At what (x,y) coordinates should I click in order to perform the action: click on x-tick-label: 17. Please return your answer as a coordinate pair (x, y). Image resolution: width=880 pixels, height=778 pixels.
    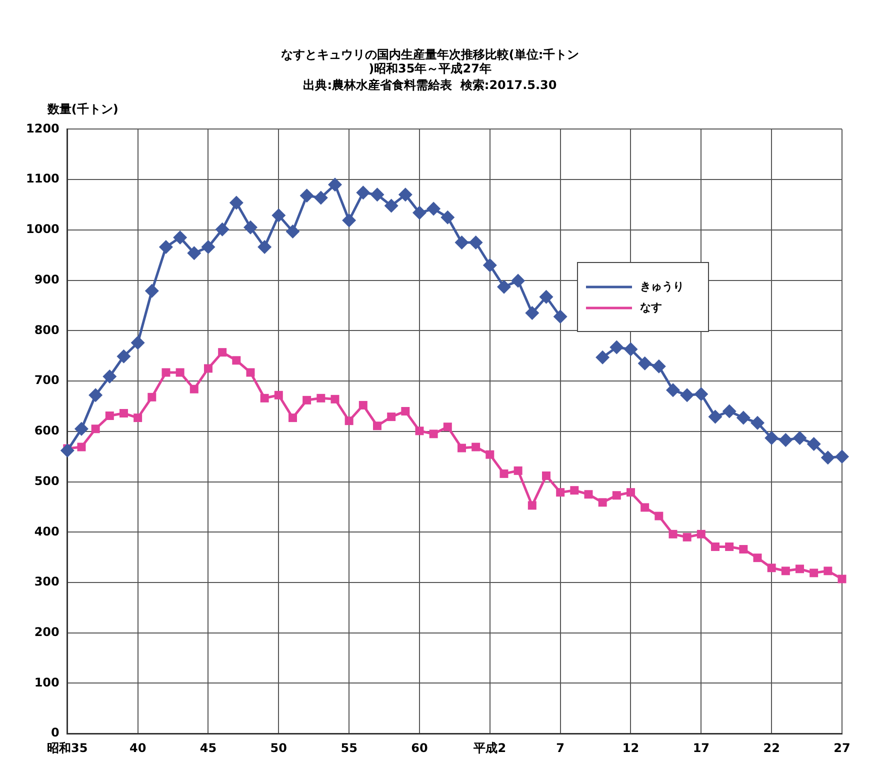
    Looking at the image, I should click on (701, 747).